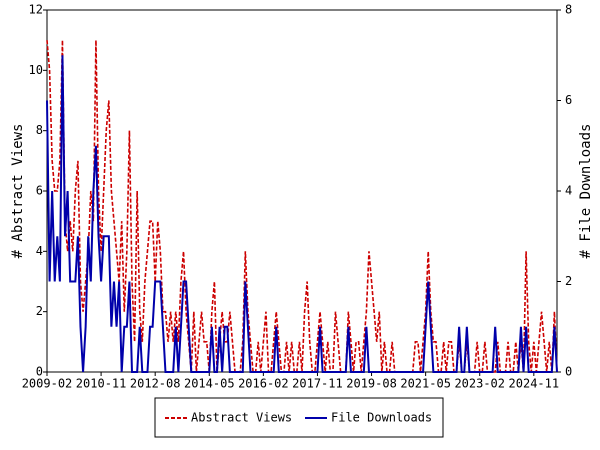 Image resolution: width=600 pixels, height=450 pixels. I want to click on x-tick-label: 2017-11, so click(317, 384).